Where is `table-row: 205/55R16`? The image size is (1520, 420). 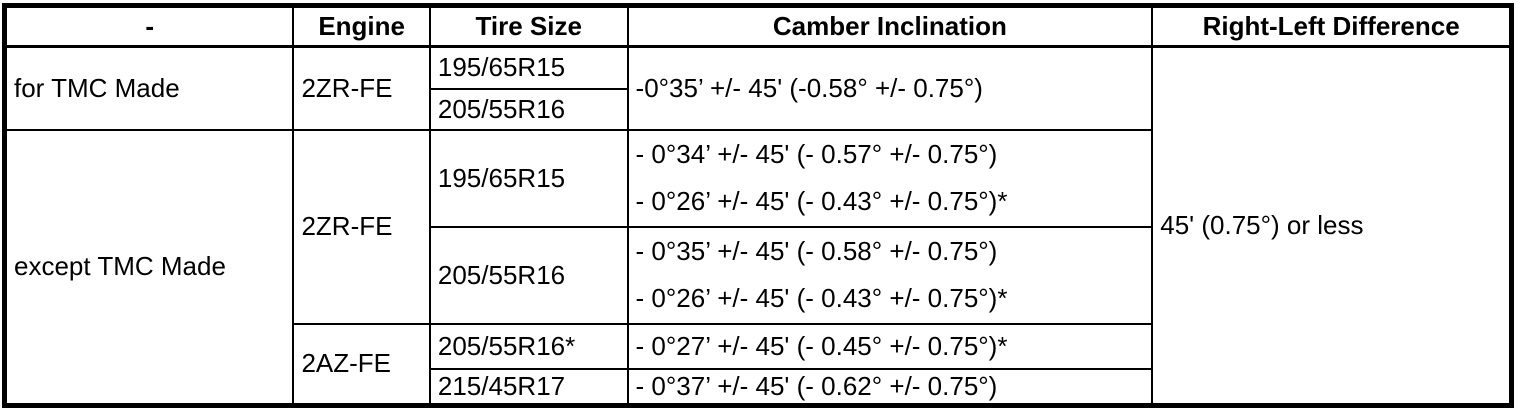 table-row: 205/55R16 is located at coordinates (758, 109).